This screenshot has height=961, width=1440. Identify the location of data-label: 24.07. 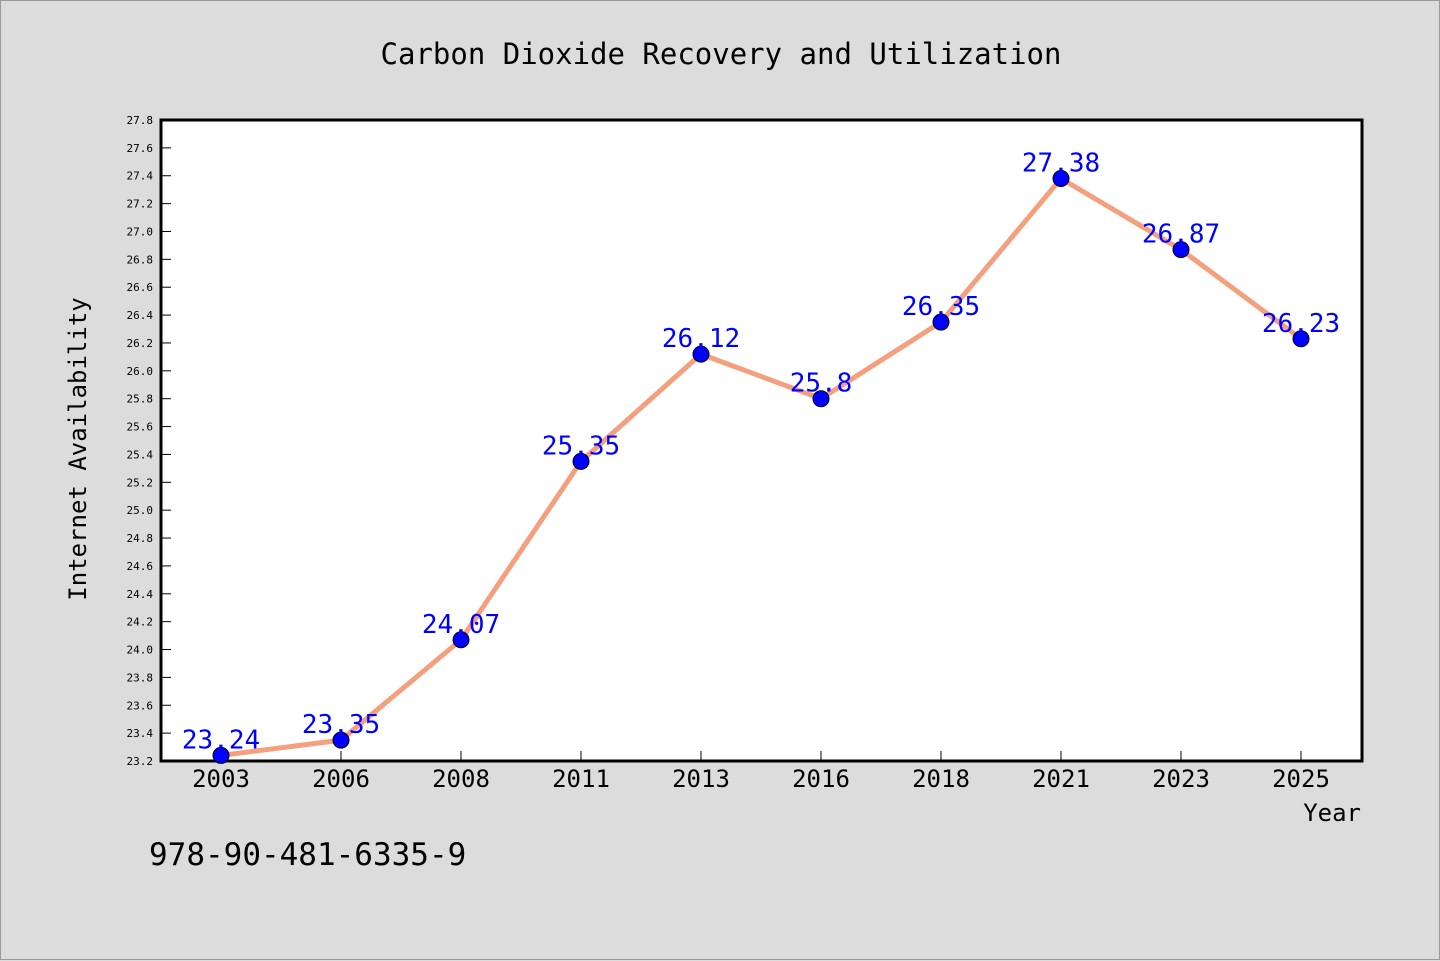
(461, 625).